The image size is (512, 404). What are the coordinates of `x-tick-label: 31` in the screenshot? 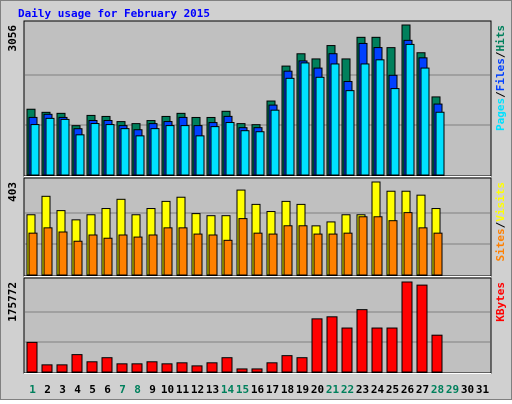 It's located at (483, 389).